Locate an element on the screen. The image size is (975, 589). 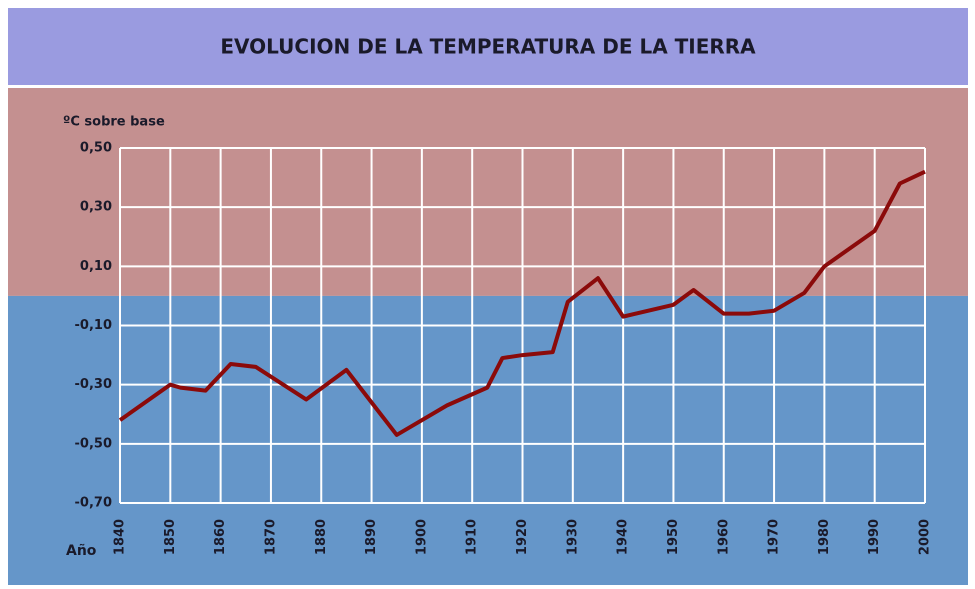
x-tick-label: 1910 is located at coordinates (472, 537).